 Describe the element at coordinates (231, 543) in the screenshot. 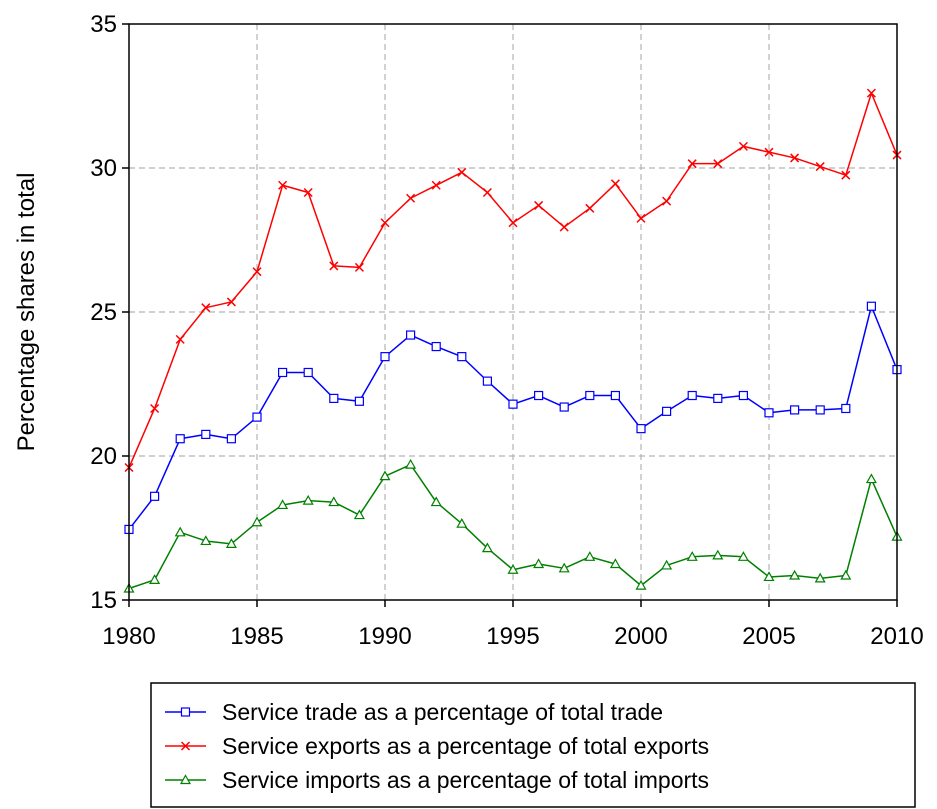

I see `data-point-s3-1984` at that location.